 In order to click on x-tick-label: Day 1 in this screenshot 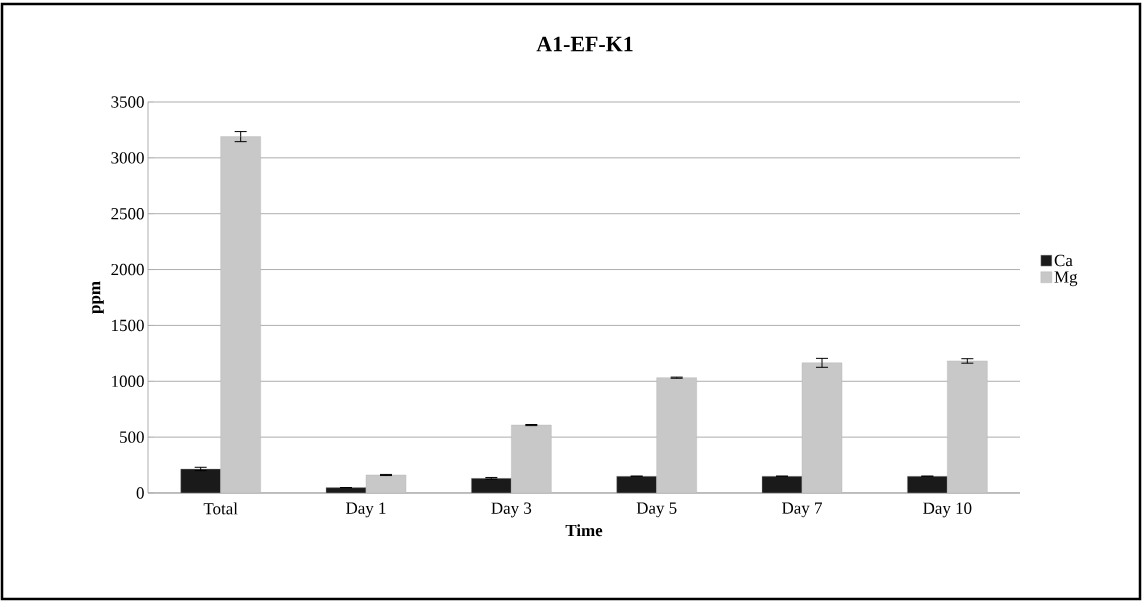, I will do `click(366, 510)`.